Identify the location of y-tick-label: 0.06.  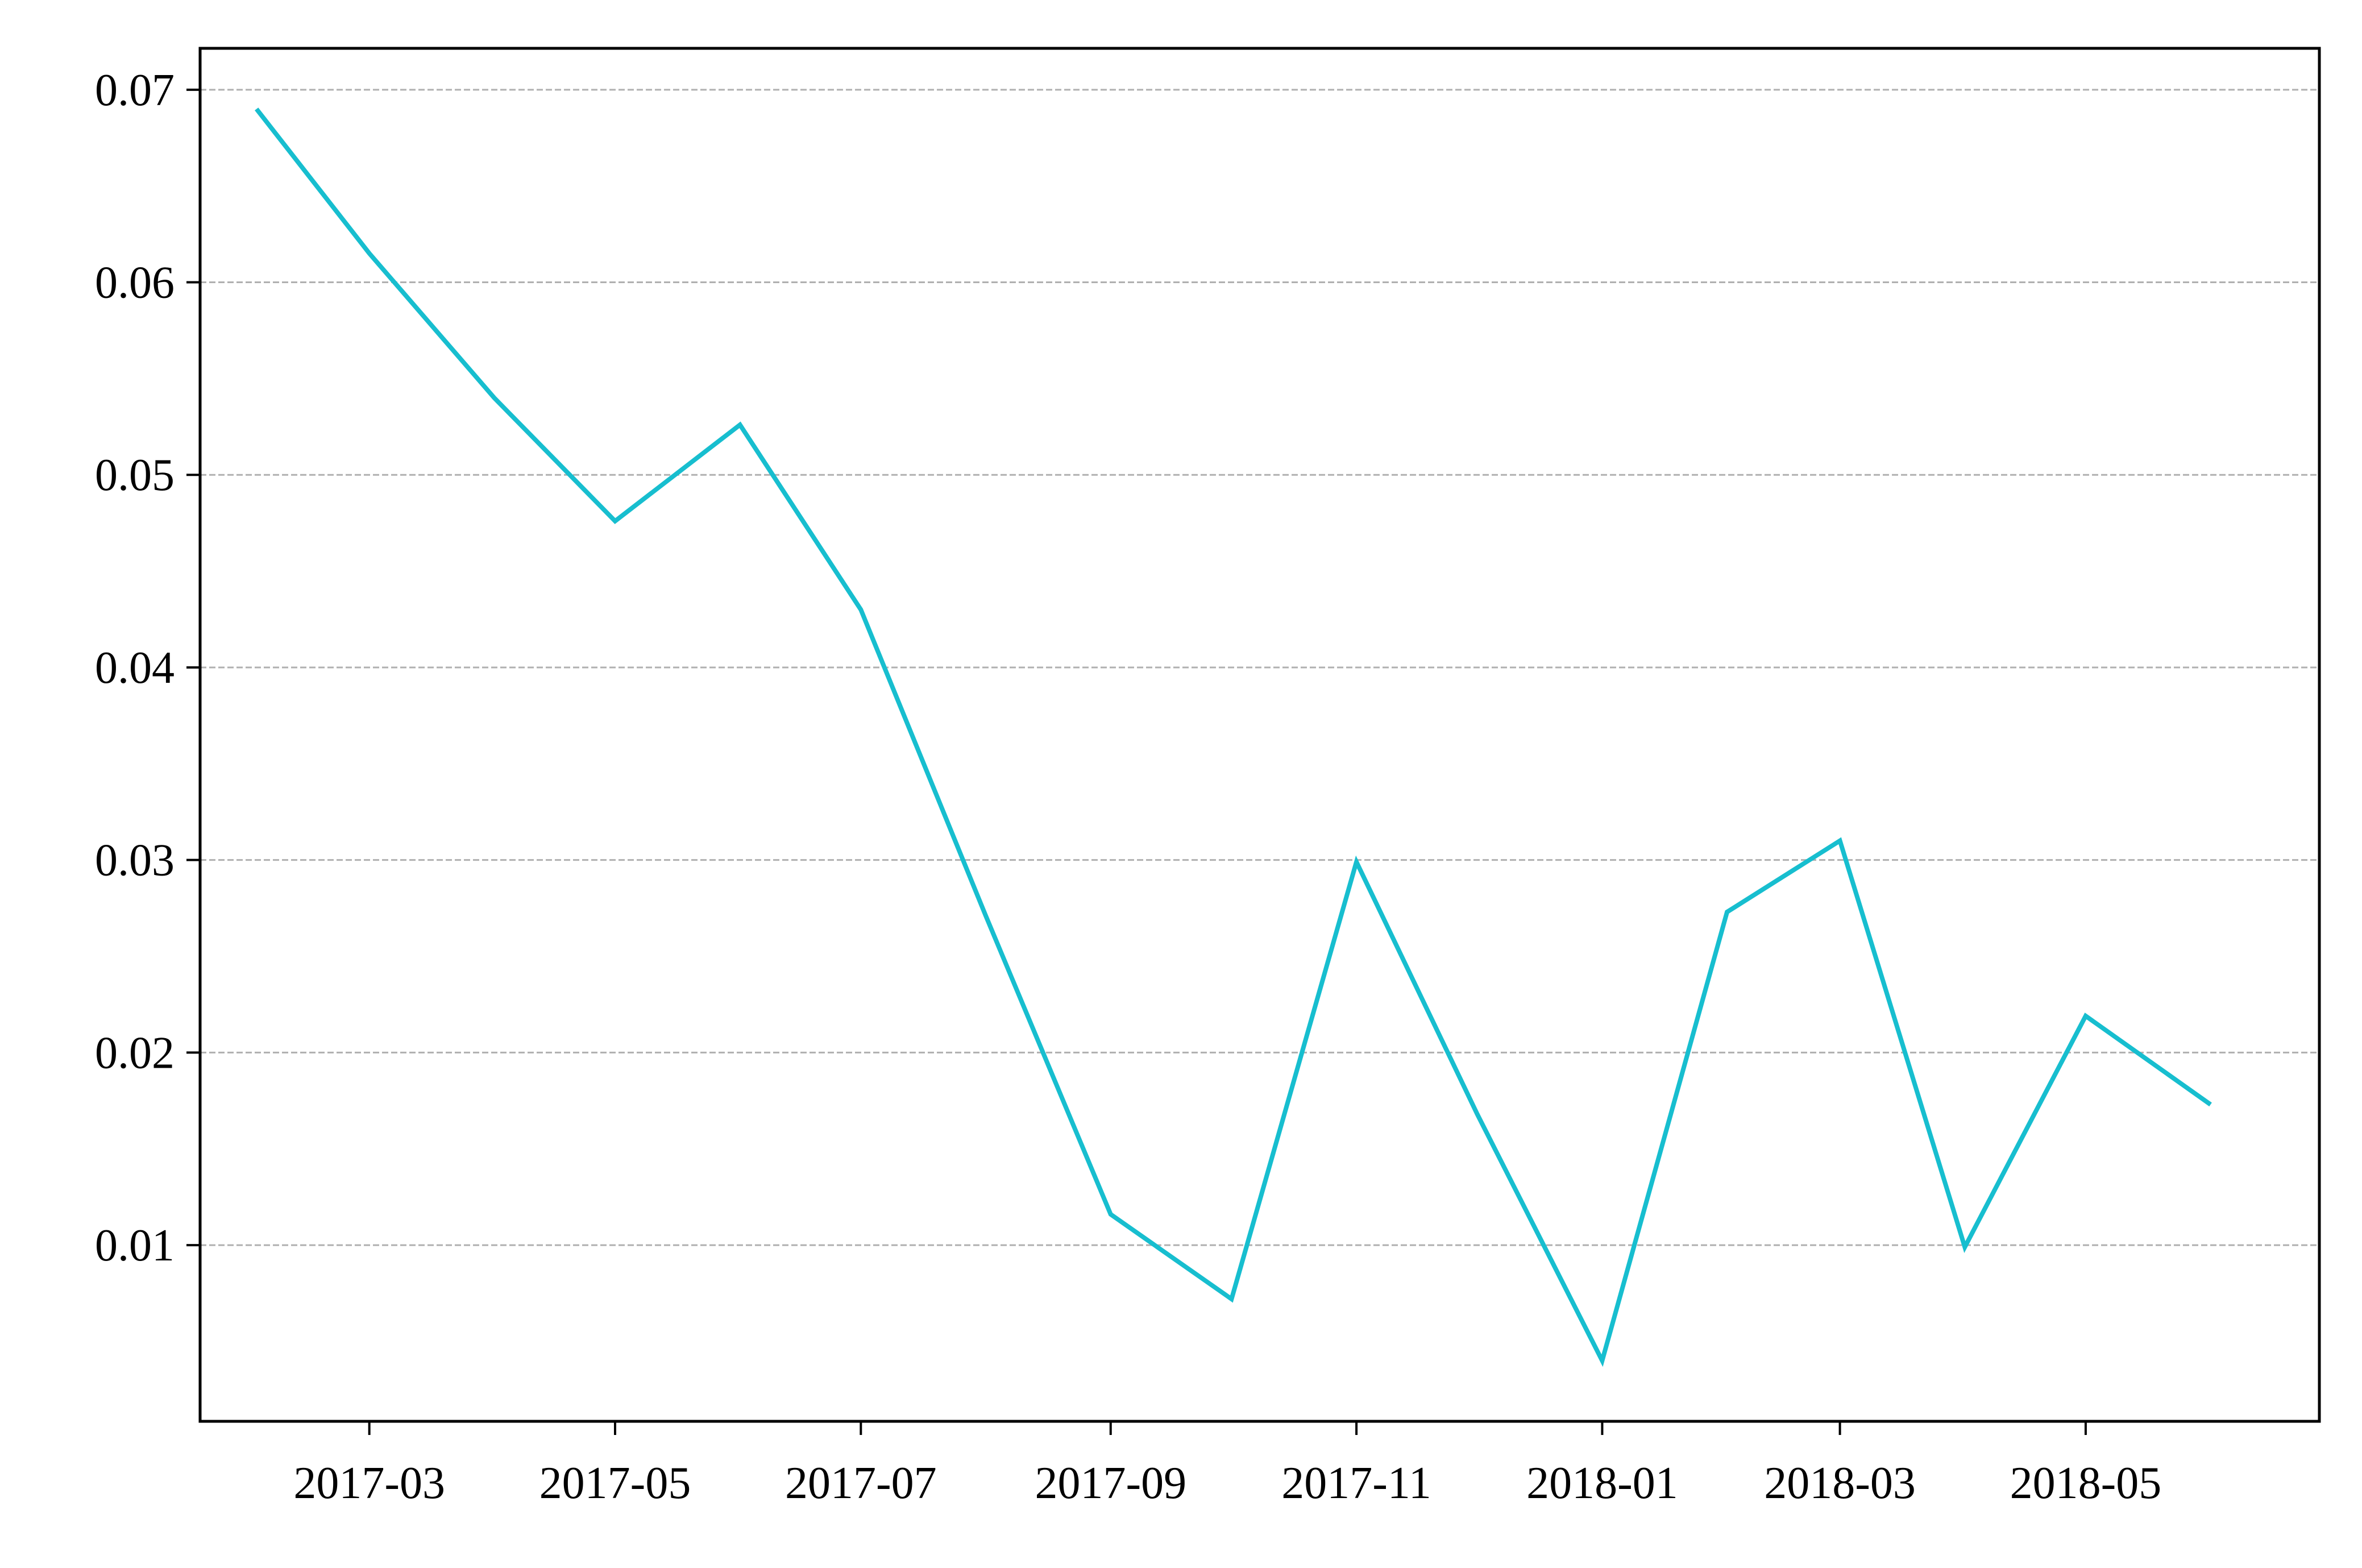
(135, 283).